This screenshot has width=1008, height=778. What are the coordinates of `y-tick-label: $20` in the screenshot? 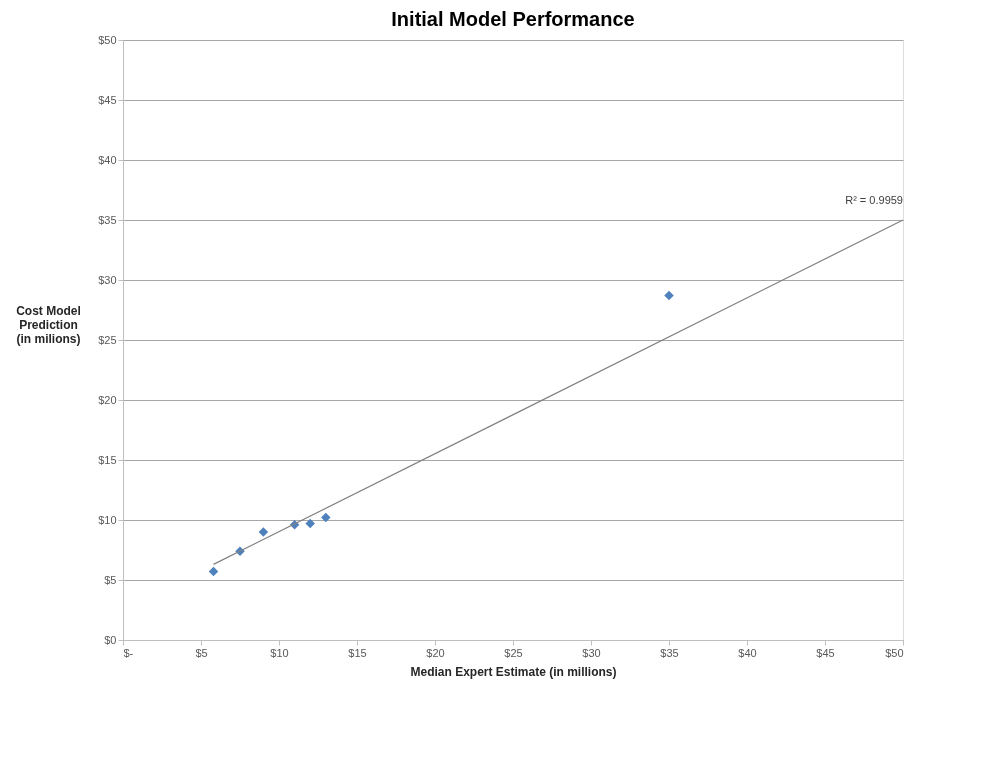 It's located at (107, 399).